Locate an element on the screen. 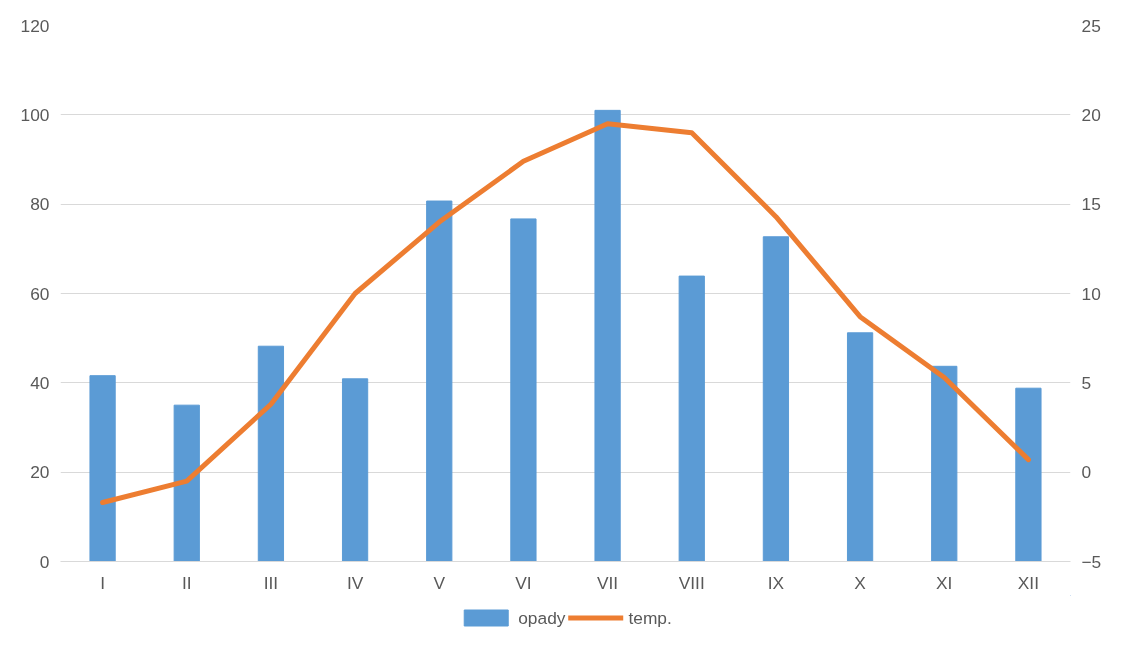 This screenshot has width=1141, height=657. x-tick-label: II is located at coordinates (186, 582).